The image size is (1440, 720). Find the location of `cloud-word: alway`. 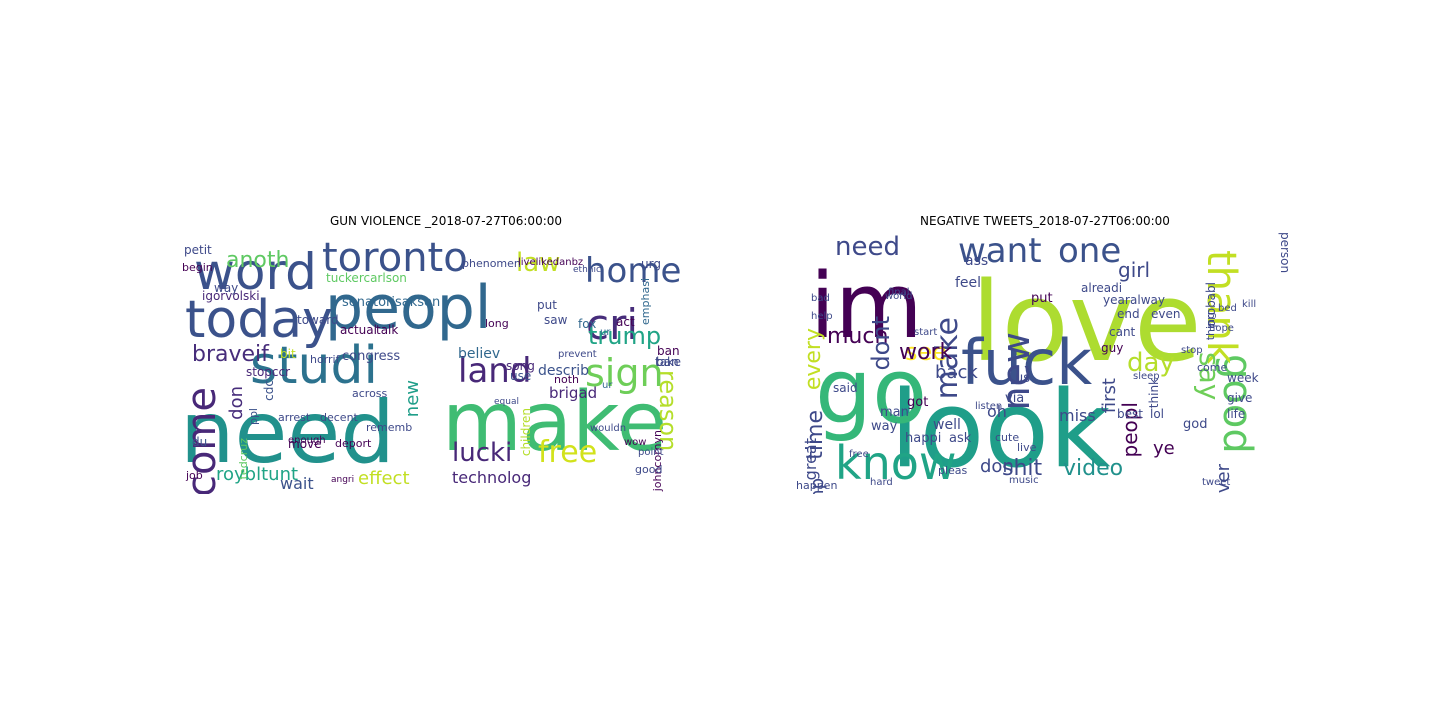

cloud-word: alway is located at coordinates (1147, 300).